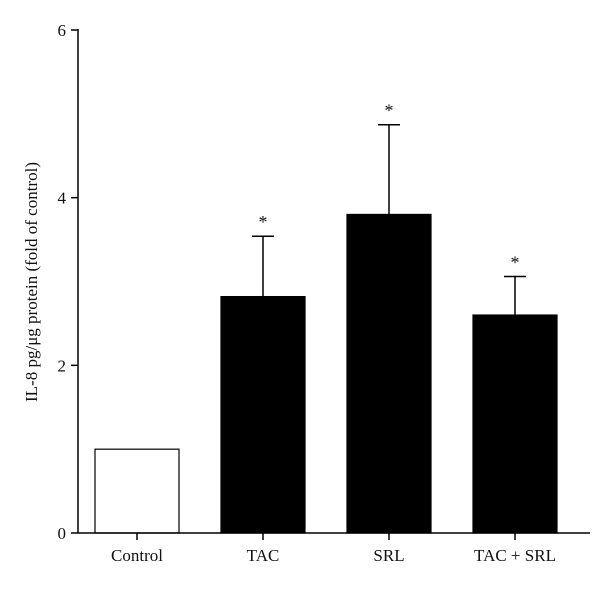 The height and width of the screenshot is (591, 600). I want to click on x-tick-label-control: Control, so click(137, 555).